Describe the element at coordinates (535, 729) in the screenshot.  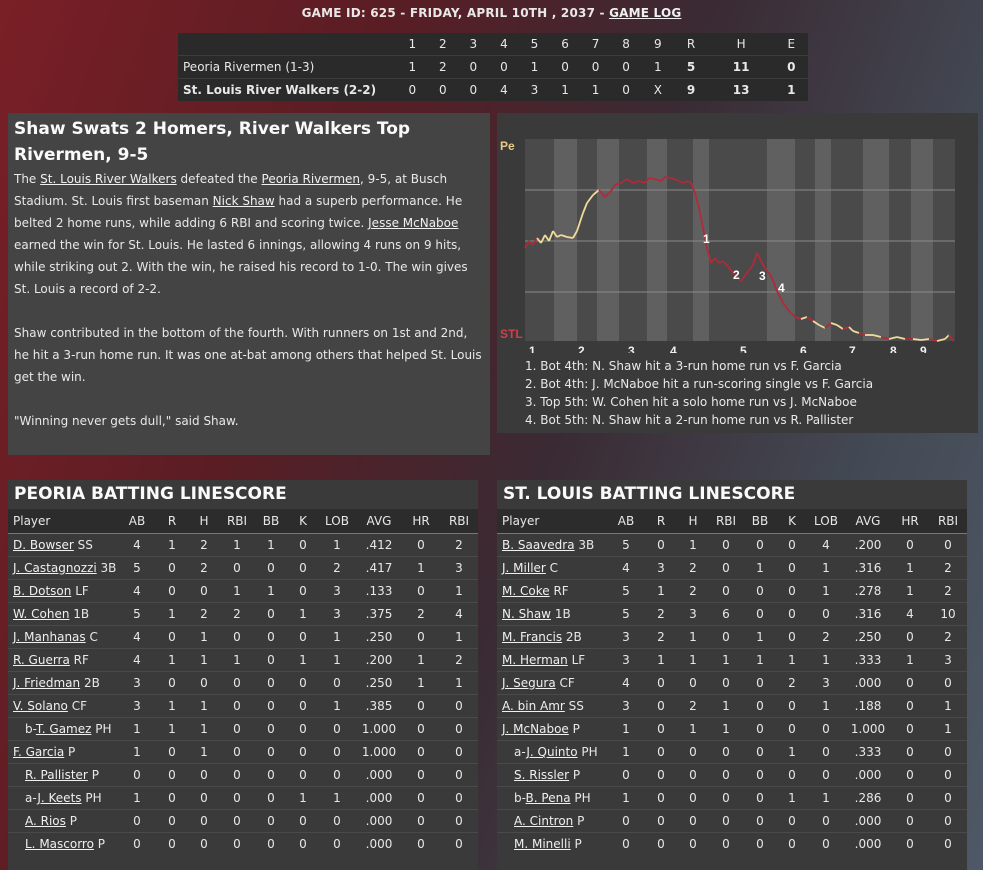
I see `player-link: J. McNaboe` at that location.